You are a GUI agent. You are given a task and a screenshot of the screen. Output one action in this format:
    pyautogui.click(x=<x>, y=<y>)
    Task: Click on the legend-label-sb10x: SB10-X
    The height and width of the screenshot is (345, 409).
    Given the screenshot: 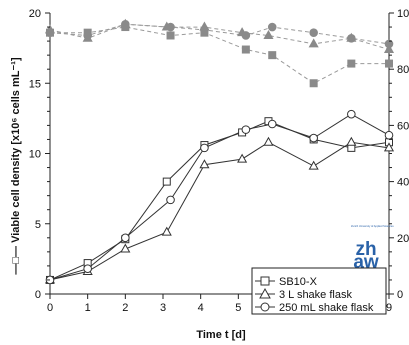 What is the action you would take?
    pyautogui.click(x=298, y=282)
    